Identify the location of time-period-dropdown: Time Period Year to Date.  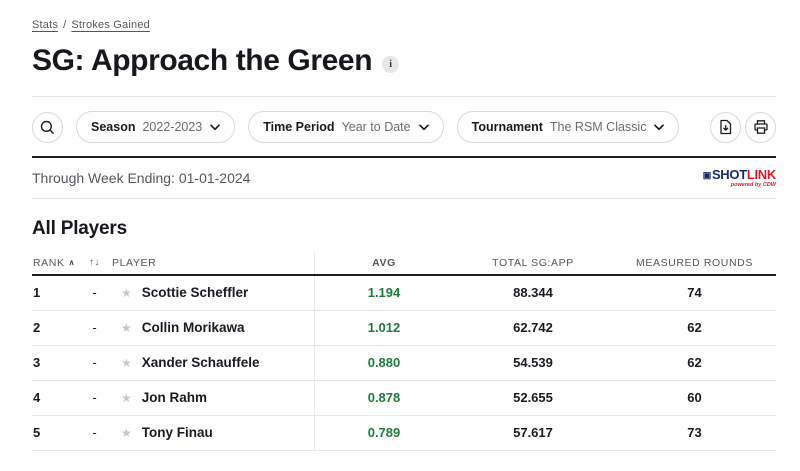
(346, 127).